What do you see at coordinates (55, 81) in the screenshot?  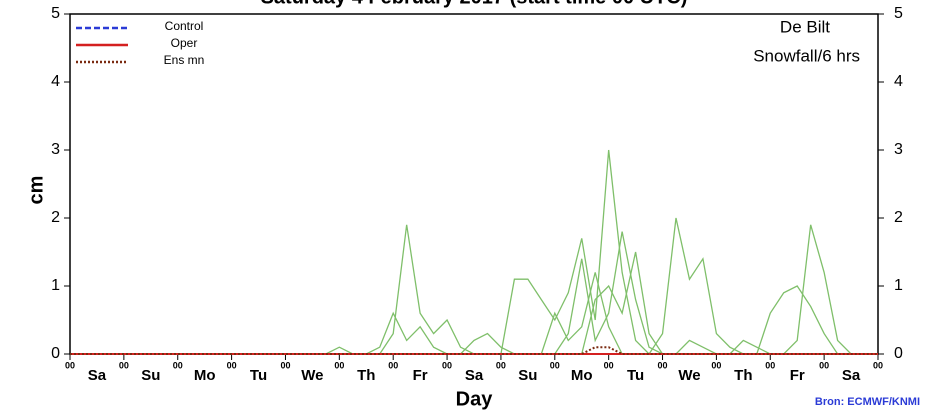 I see `y-tick-label: 4` at bounding box center [55, 81].